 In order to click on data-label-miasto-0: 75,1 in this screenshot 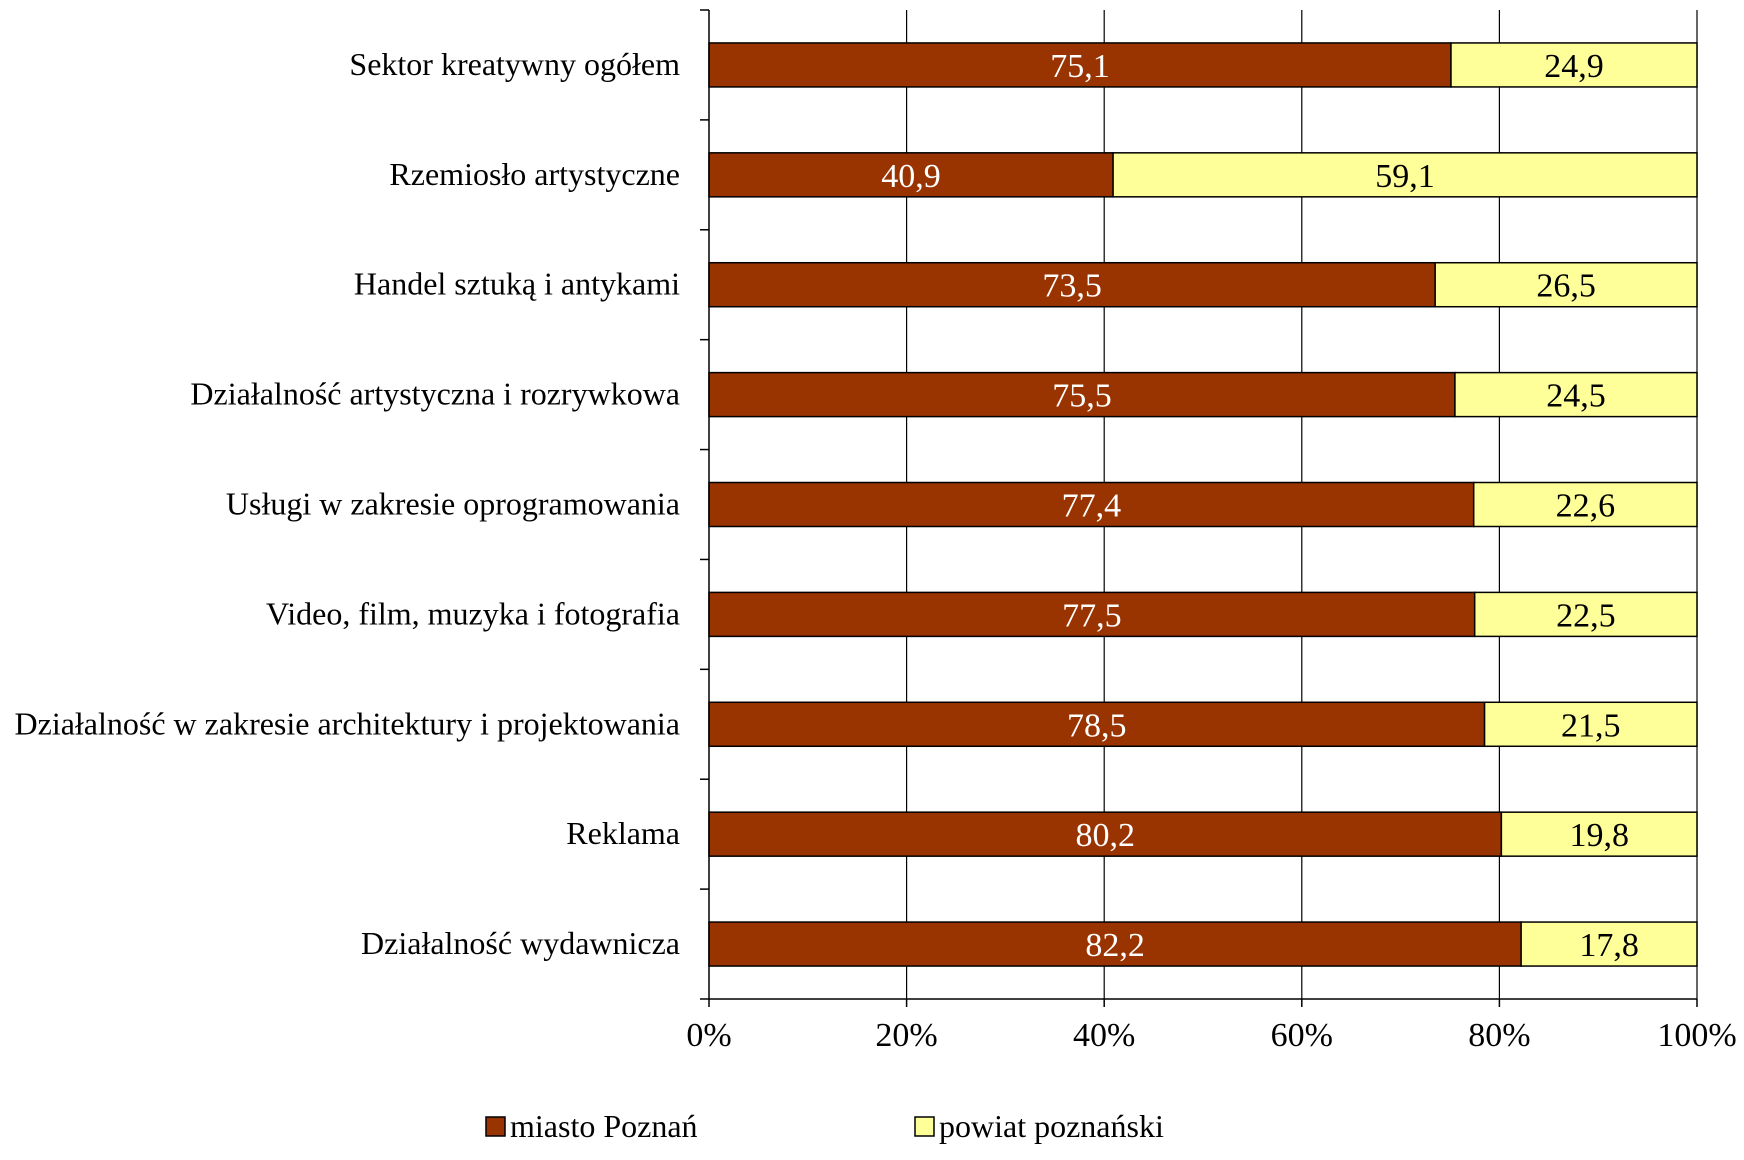, I will do `click(1080, 66)`.